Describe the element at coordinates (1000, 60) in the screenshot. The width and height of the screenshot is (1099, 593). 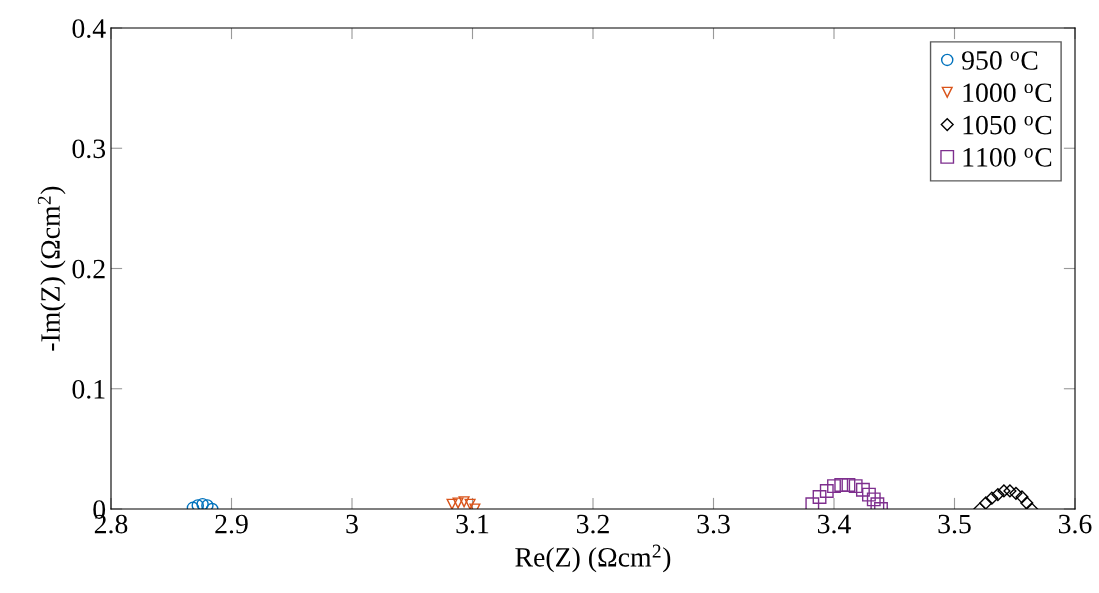
I see `legend-label: 950 $^{o}$C` at that location.